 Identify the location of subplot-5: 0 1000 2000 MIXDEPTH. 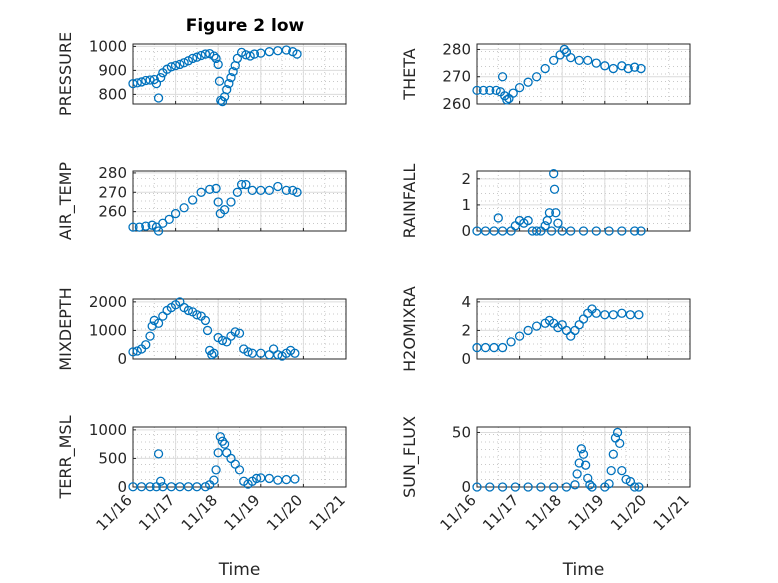
(201, 329).